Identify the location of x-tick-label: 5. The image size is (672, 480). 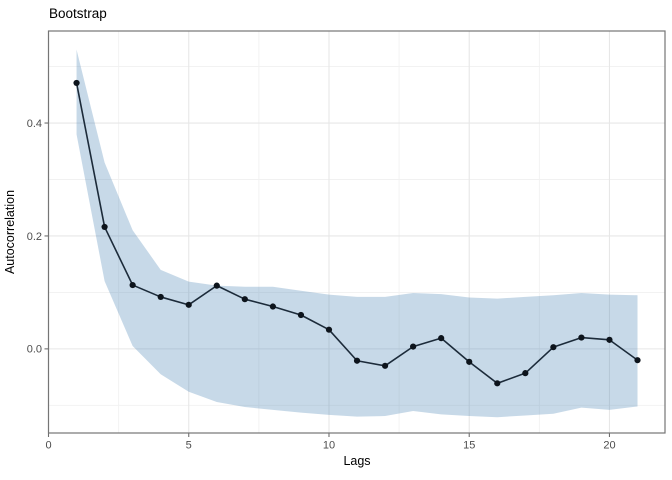
(189, 446).